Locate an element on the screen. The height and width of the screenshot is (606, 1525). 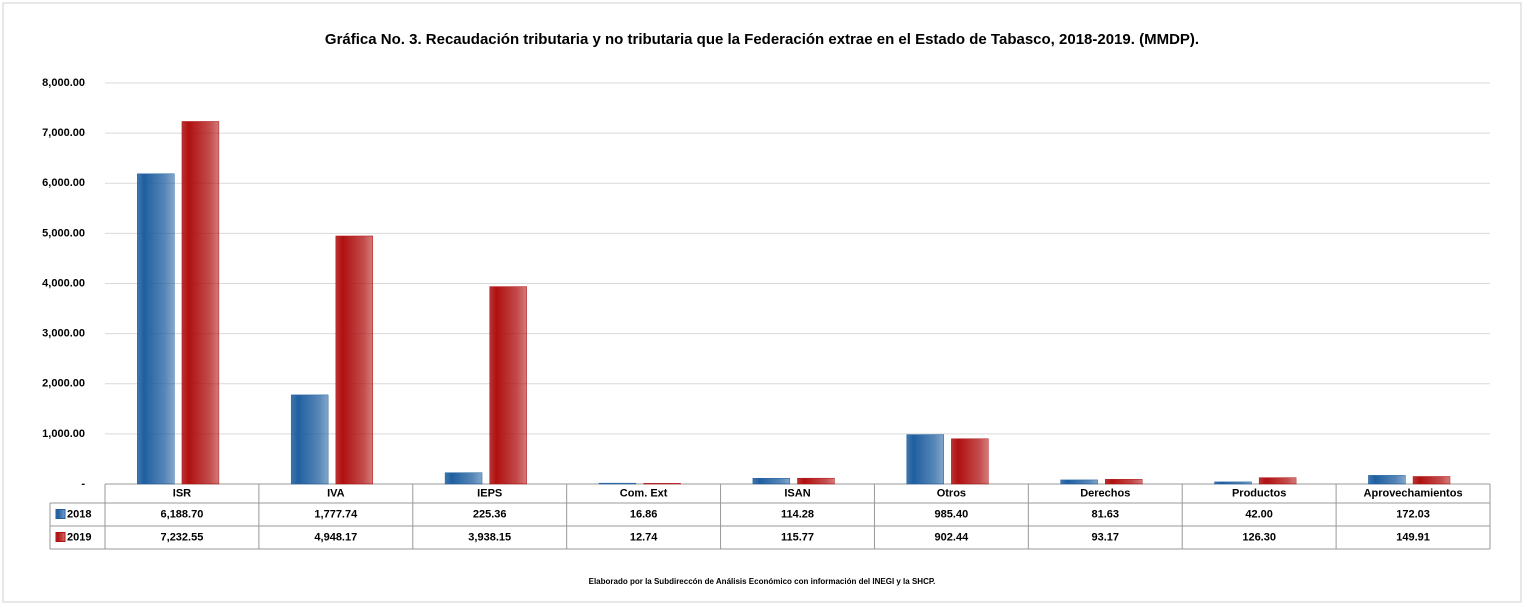
table-value: 3,938.15 is located at coordinates (489, 537).